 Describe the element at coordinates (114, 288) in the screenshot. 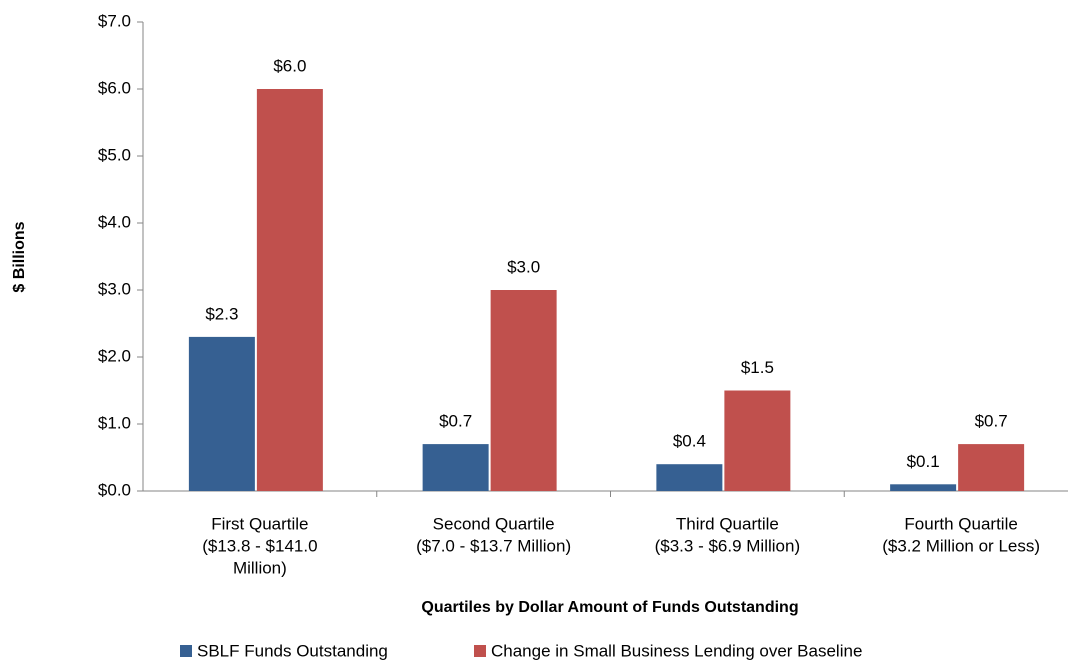

I see `y-tick-label: $3.0` at that location.